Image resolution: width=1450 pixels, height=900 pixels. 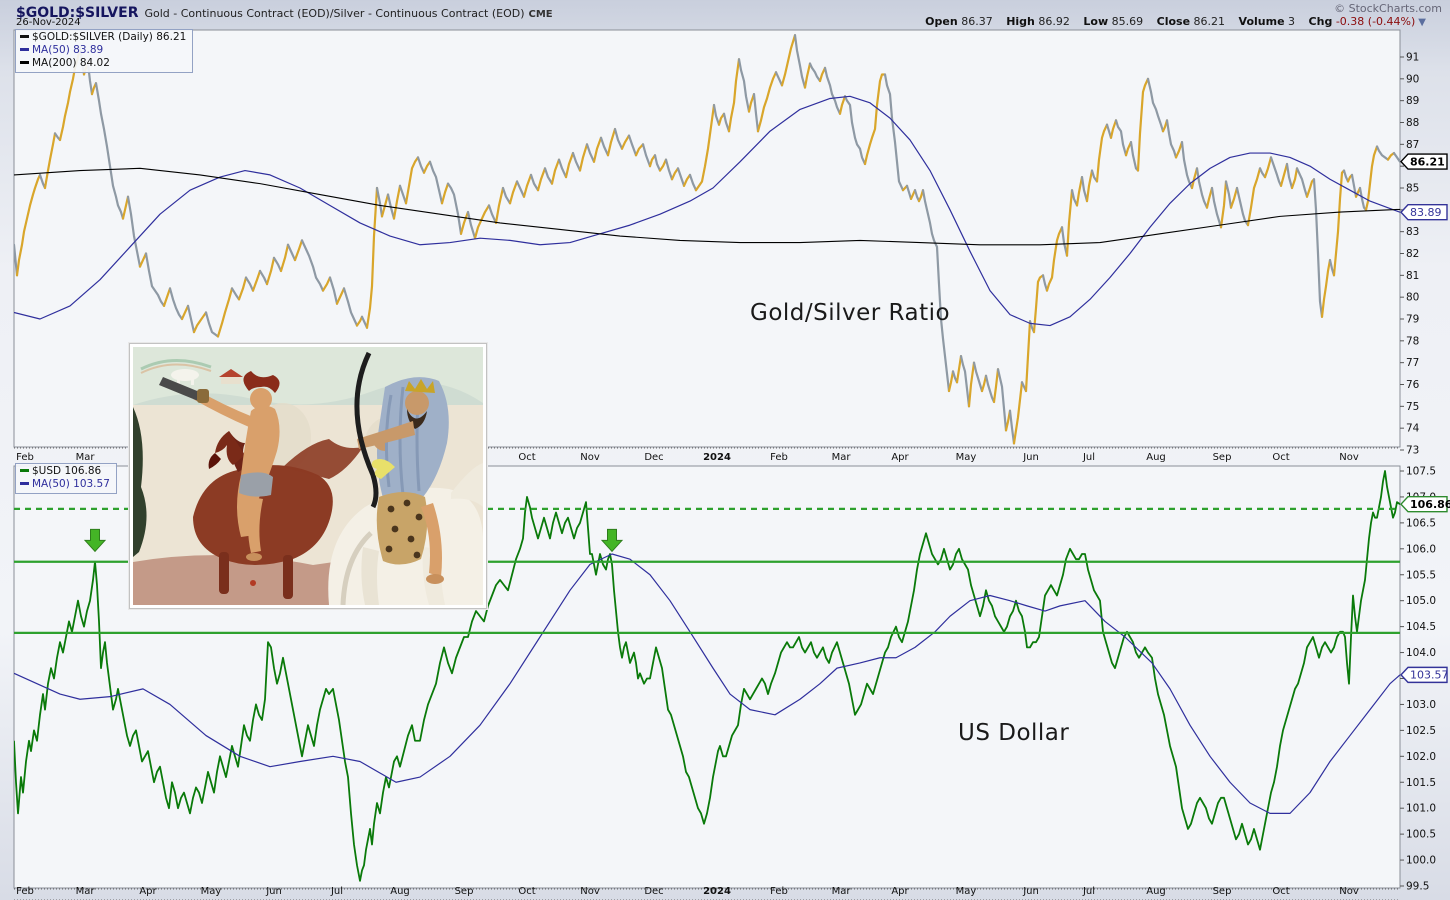 What do you see at coordinates (211, 891) in the screenshot?
I see `month-label-May: May` at bounding box center [211, 891].